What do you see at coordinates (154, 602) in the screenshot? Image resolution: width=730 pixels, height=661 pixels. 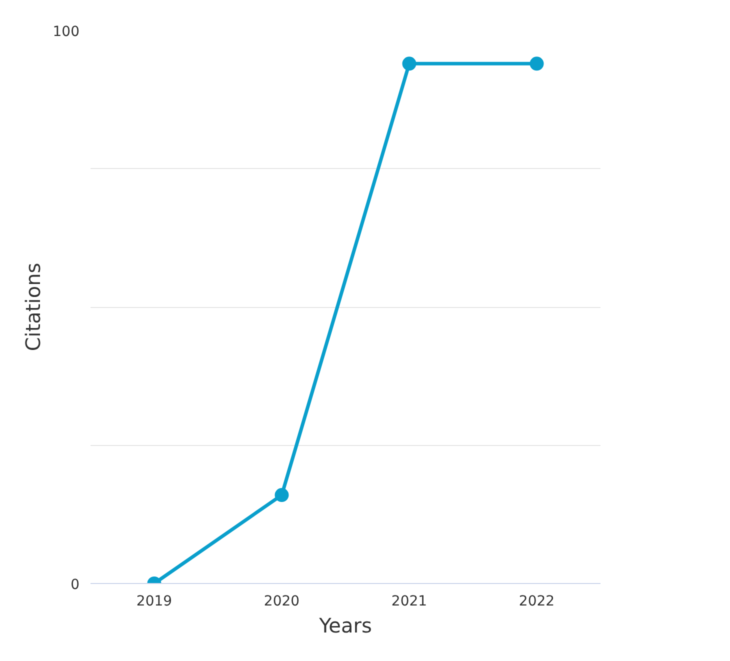 I see `x-tick-label: 2019` at bounding box center [154, 602].